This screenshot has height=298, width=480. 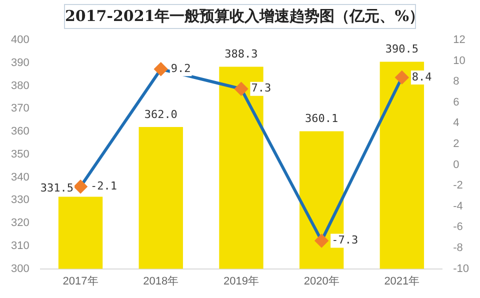 I want to click on y2-tick-label: 4, so click(x=456, y=123).